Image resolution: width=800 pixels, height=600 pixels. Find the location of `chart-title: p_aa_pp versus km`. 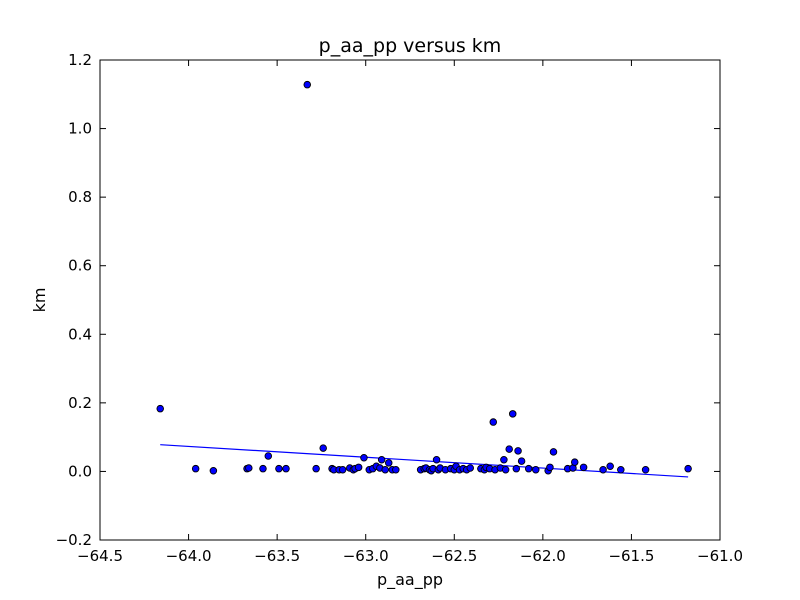

chart-title: p_aa_pp versus km is located at coordinates (410, 46).